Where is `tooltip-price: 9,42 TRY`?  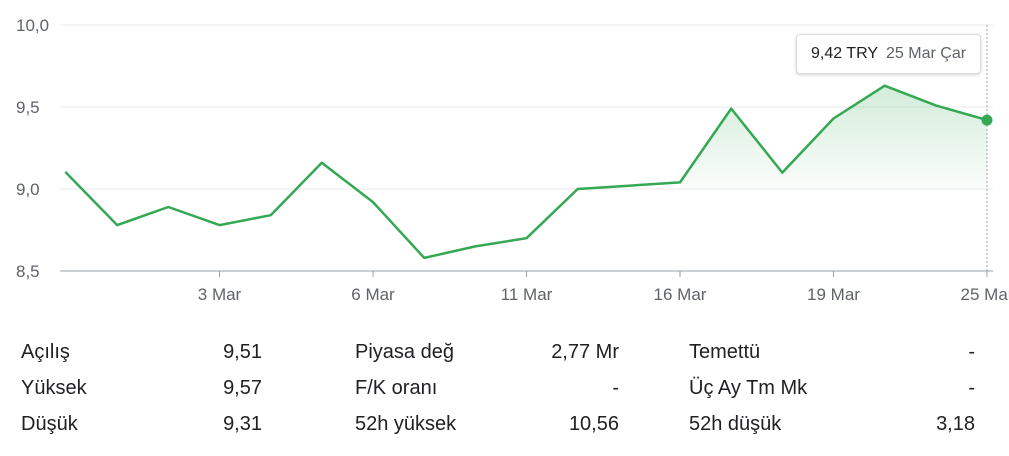 tooltip-price: 9,42 TRY is located at coordinates (845, 53).